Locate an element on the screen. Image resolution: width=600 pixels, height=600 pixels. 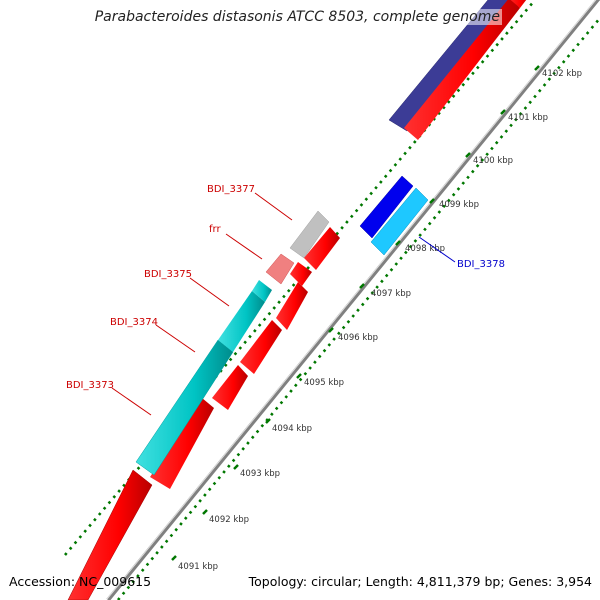
reverse-strand-genes is located at coordinates (394, 215).